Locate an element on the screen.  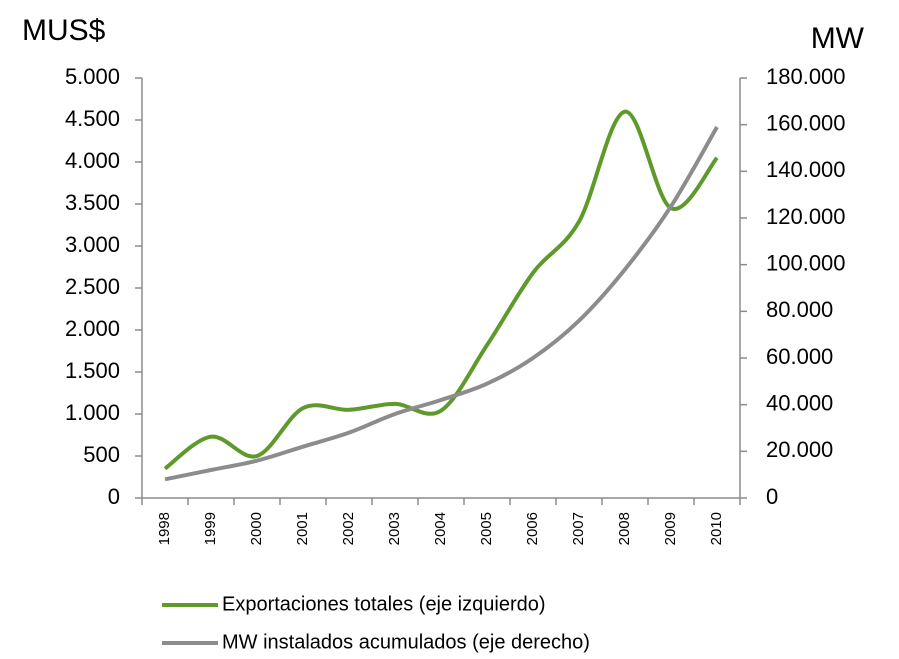
y2-tick-label: 140.000 is located at coordinates (806, 169).